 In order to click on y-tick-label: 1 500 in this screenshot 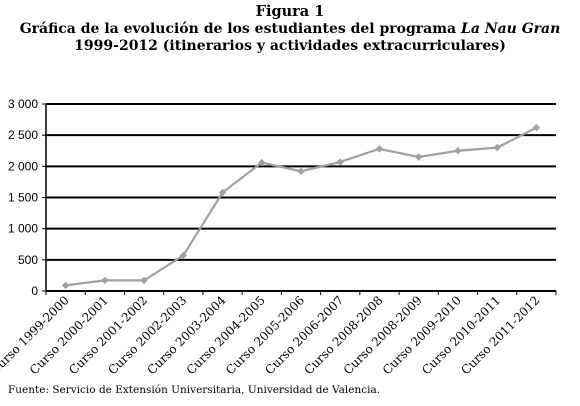, I will do `click(23, 198)`.